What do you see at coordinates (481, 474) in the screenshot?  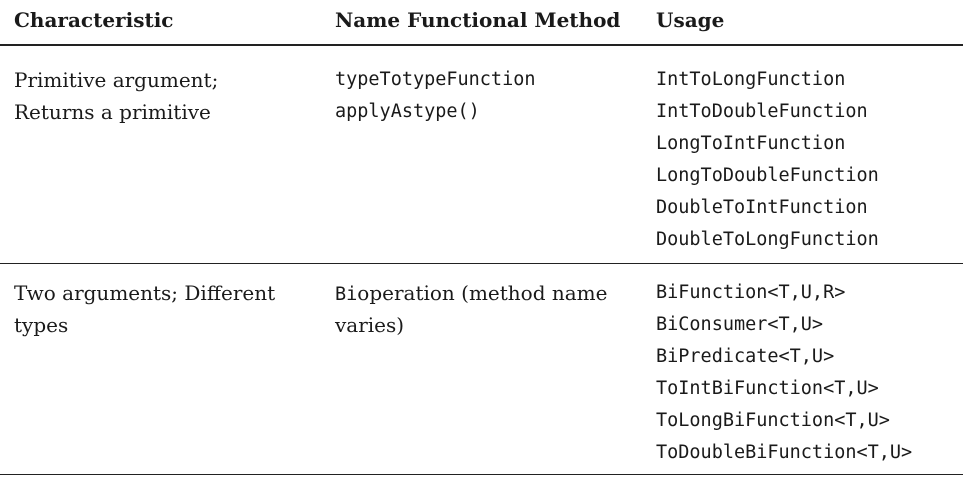 I see `bottom-rule` at bounding box center [481, 474].